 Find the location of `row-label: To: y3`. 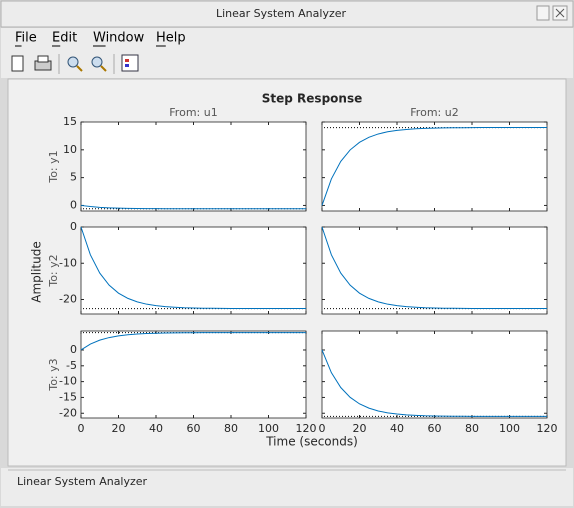

row-label: To: y3 is located at coordinates (53, 374).